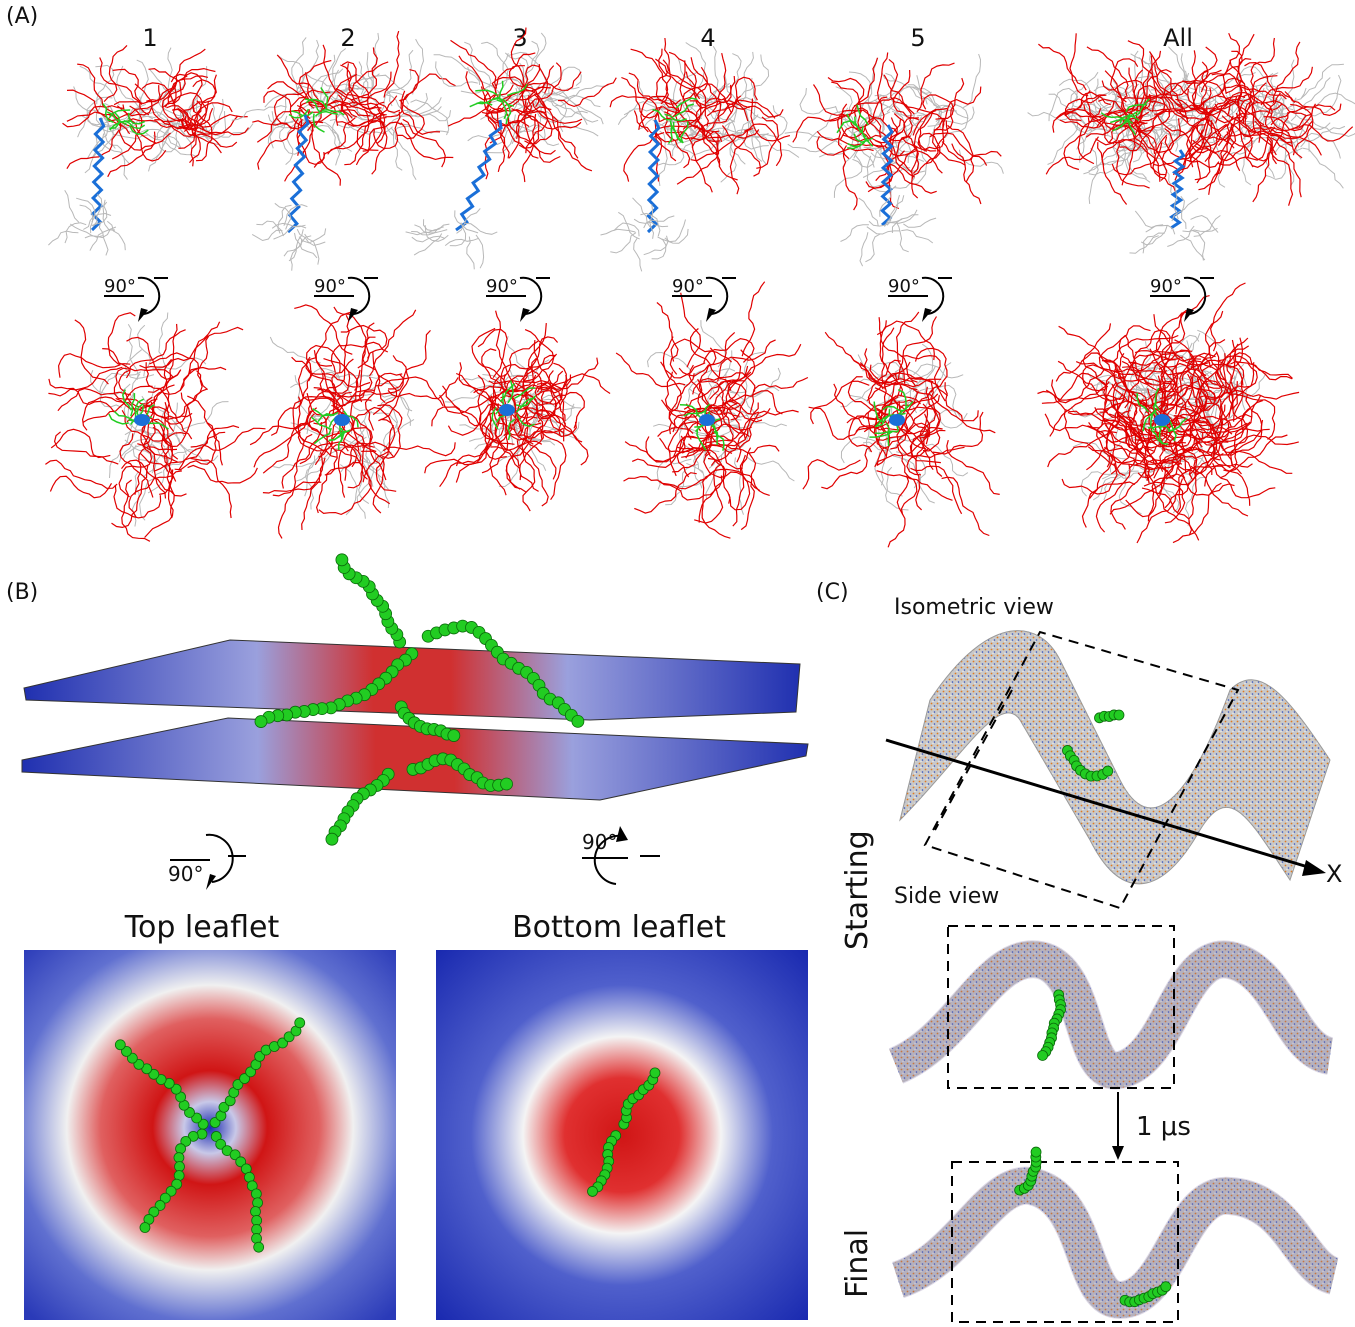 This screenshot has height=1327, width=1355. Describe the element at coordinates (202, 927) in the screenshot. I see `top-leaflet-title: Top leaflet` at that location.